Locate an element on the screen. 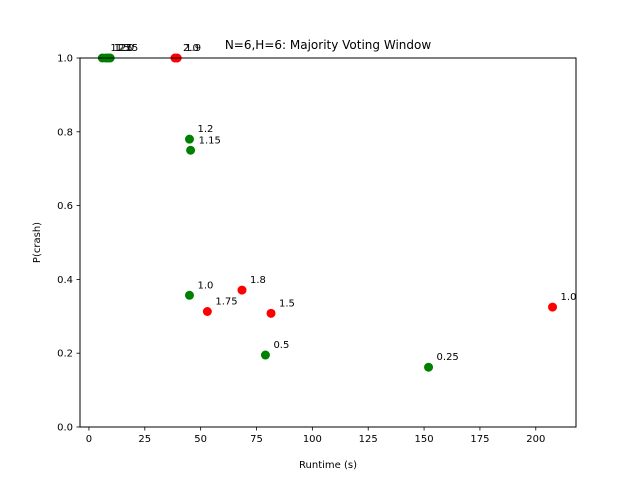 The height and width of the screenshot is (480, 640). y-tick-label: 0.6 is located at coordinates (65, 206).